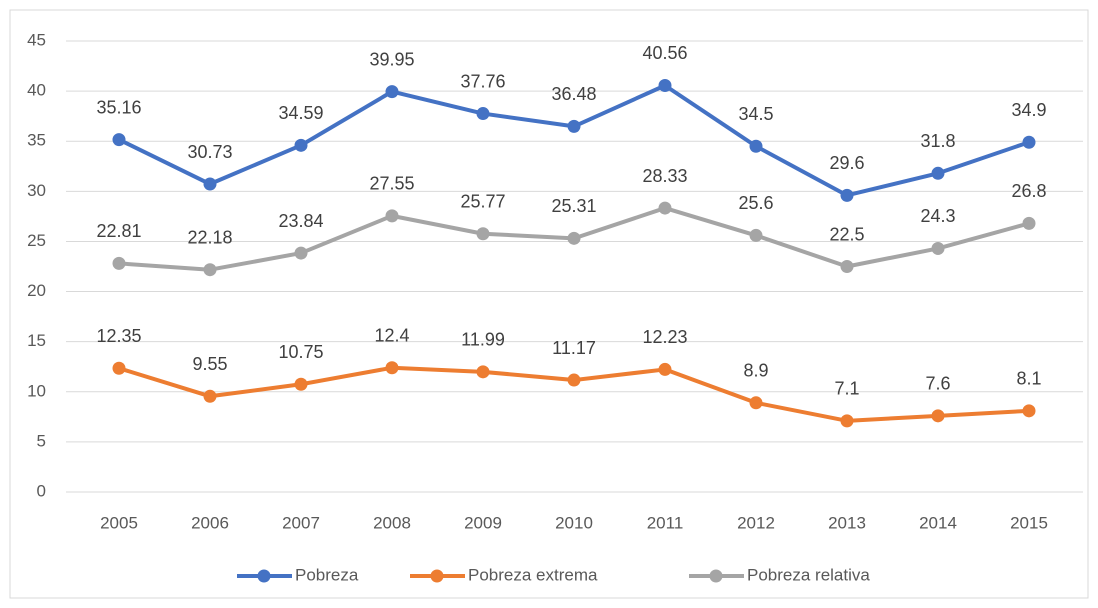 The image size is (1098, 608). I want to click on x-tick-label: 2010, so click(574, 522).